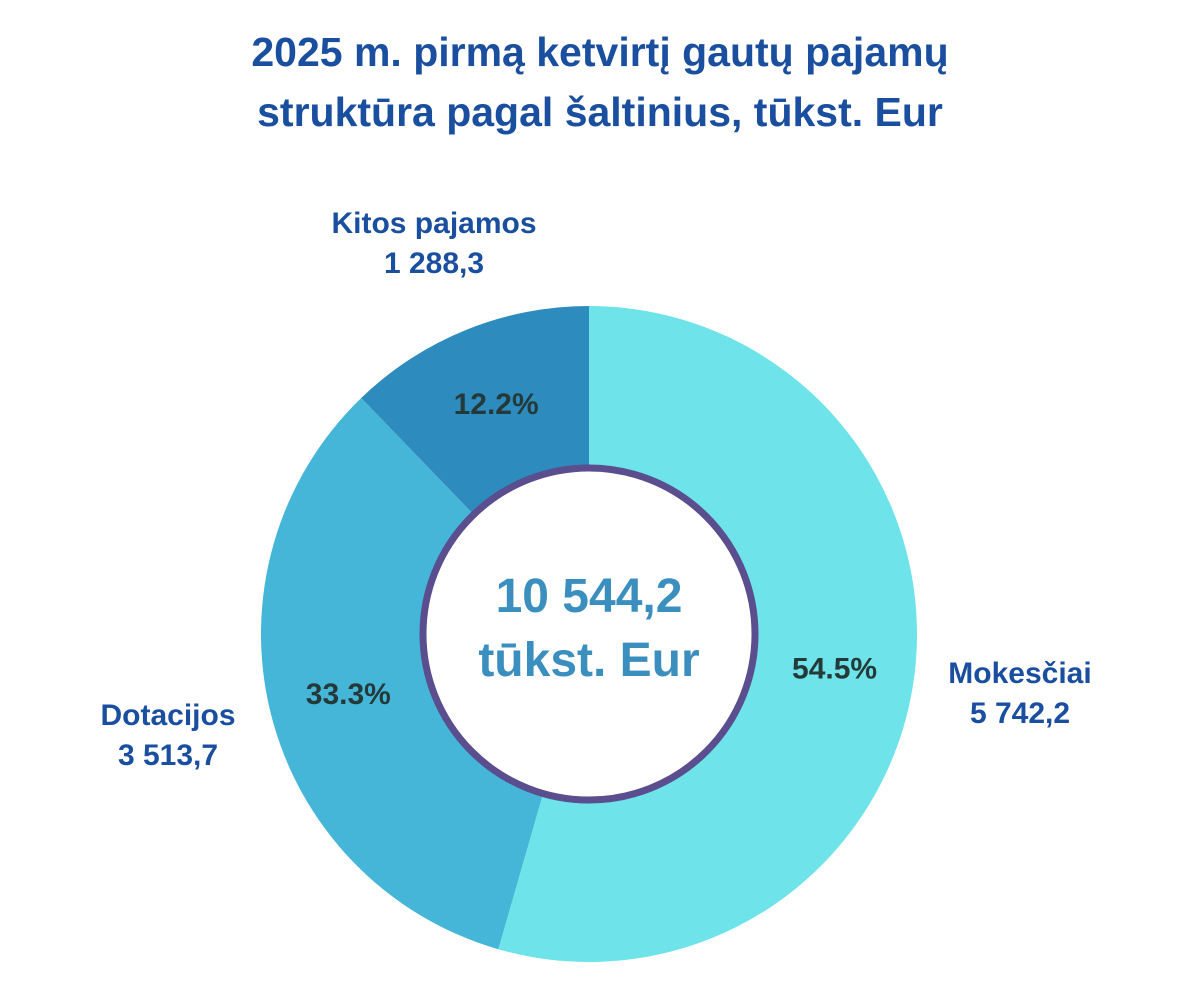  Describe the element at coordinates (168, 755) in the screenshot. I see `slice-label-dotacijos-value: 3 513,7` at that location.